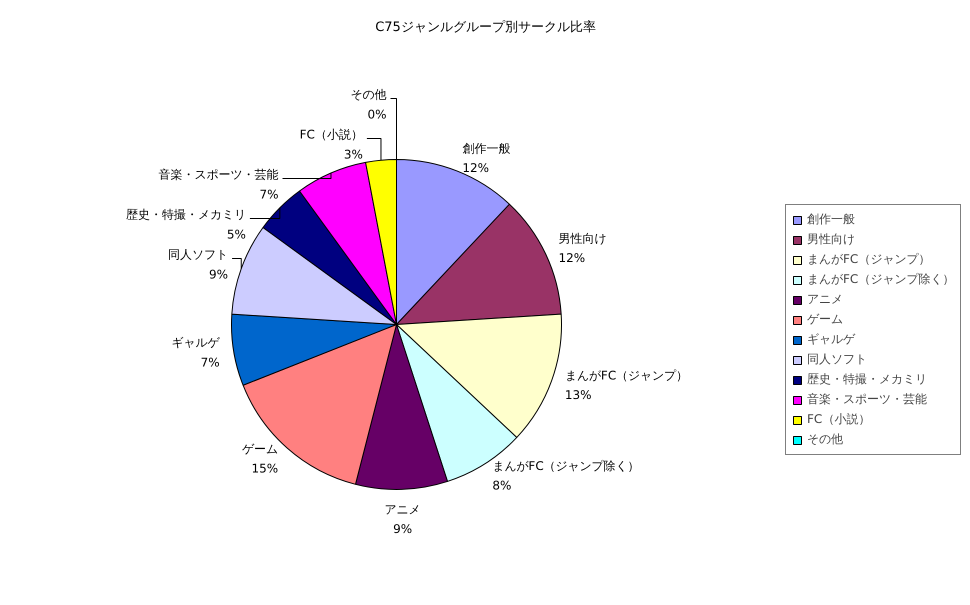 The width and height of the screenshot is (970, 605). Describe the element at coordinates (486, 148) in the screenshot. I see `slice-label: 創作一般` at that location.